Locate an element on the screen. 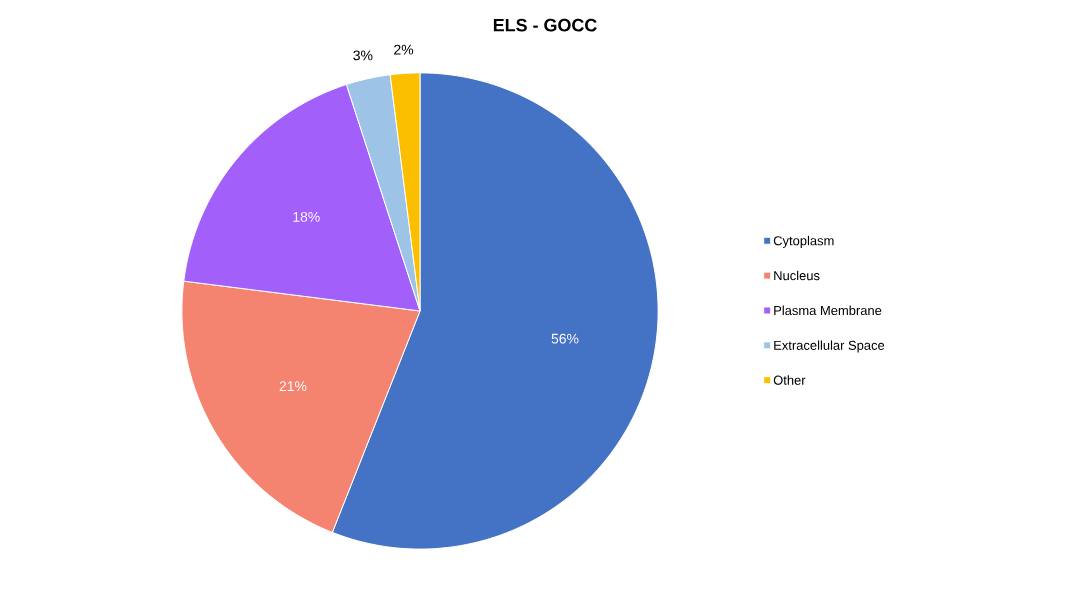 The width and height of the screenshot is (1080, 601). data-label: 56% is located at coordinates (565, 338).